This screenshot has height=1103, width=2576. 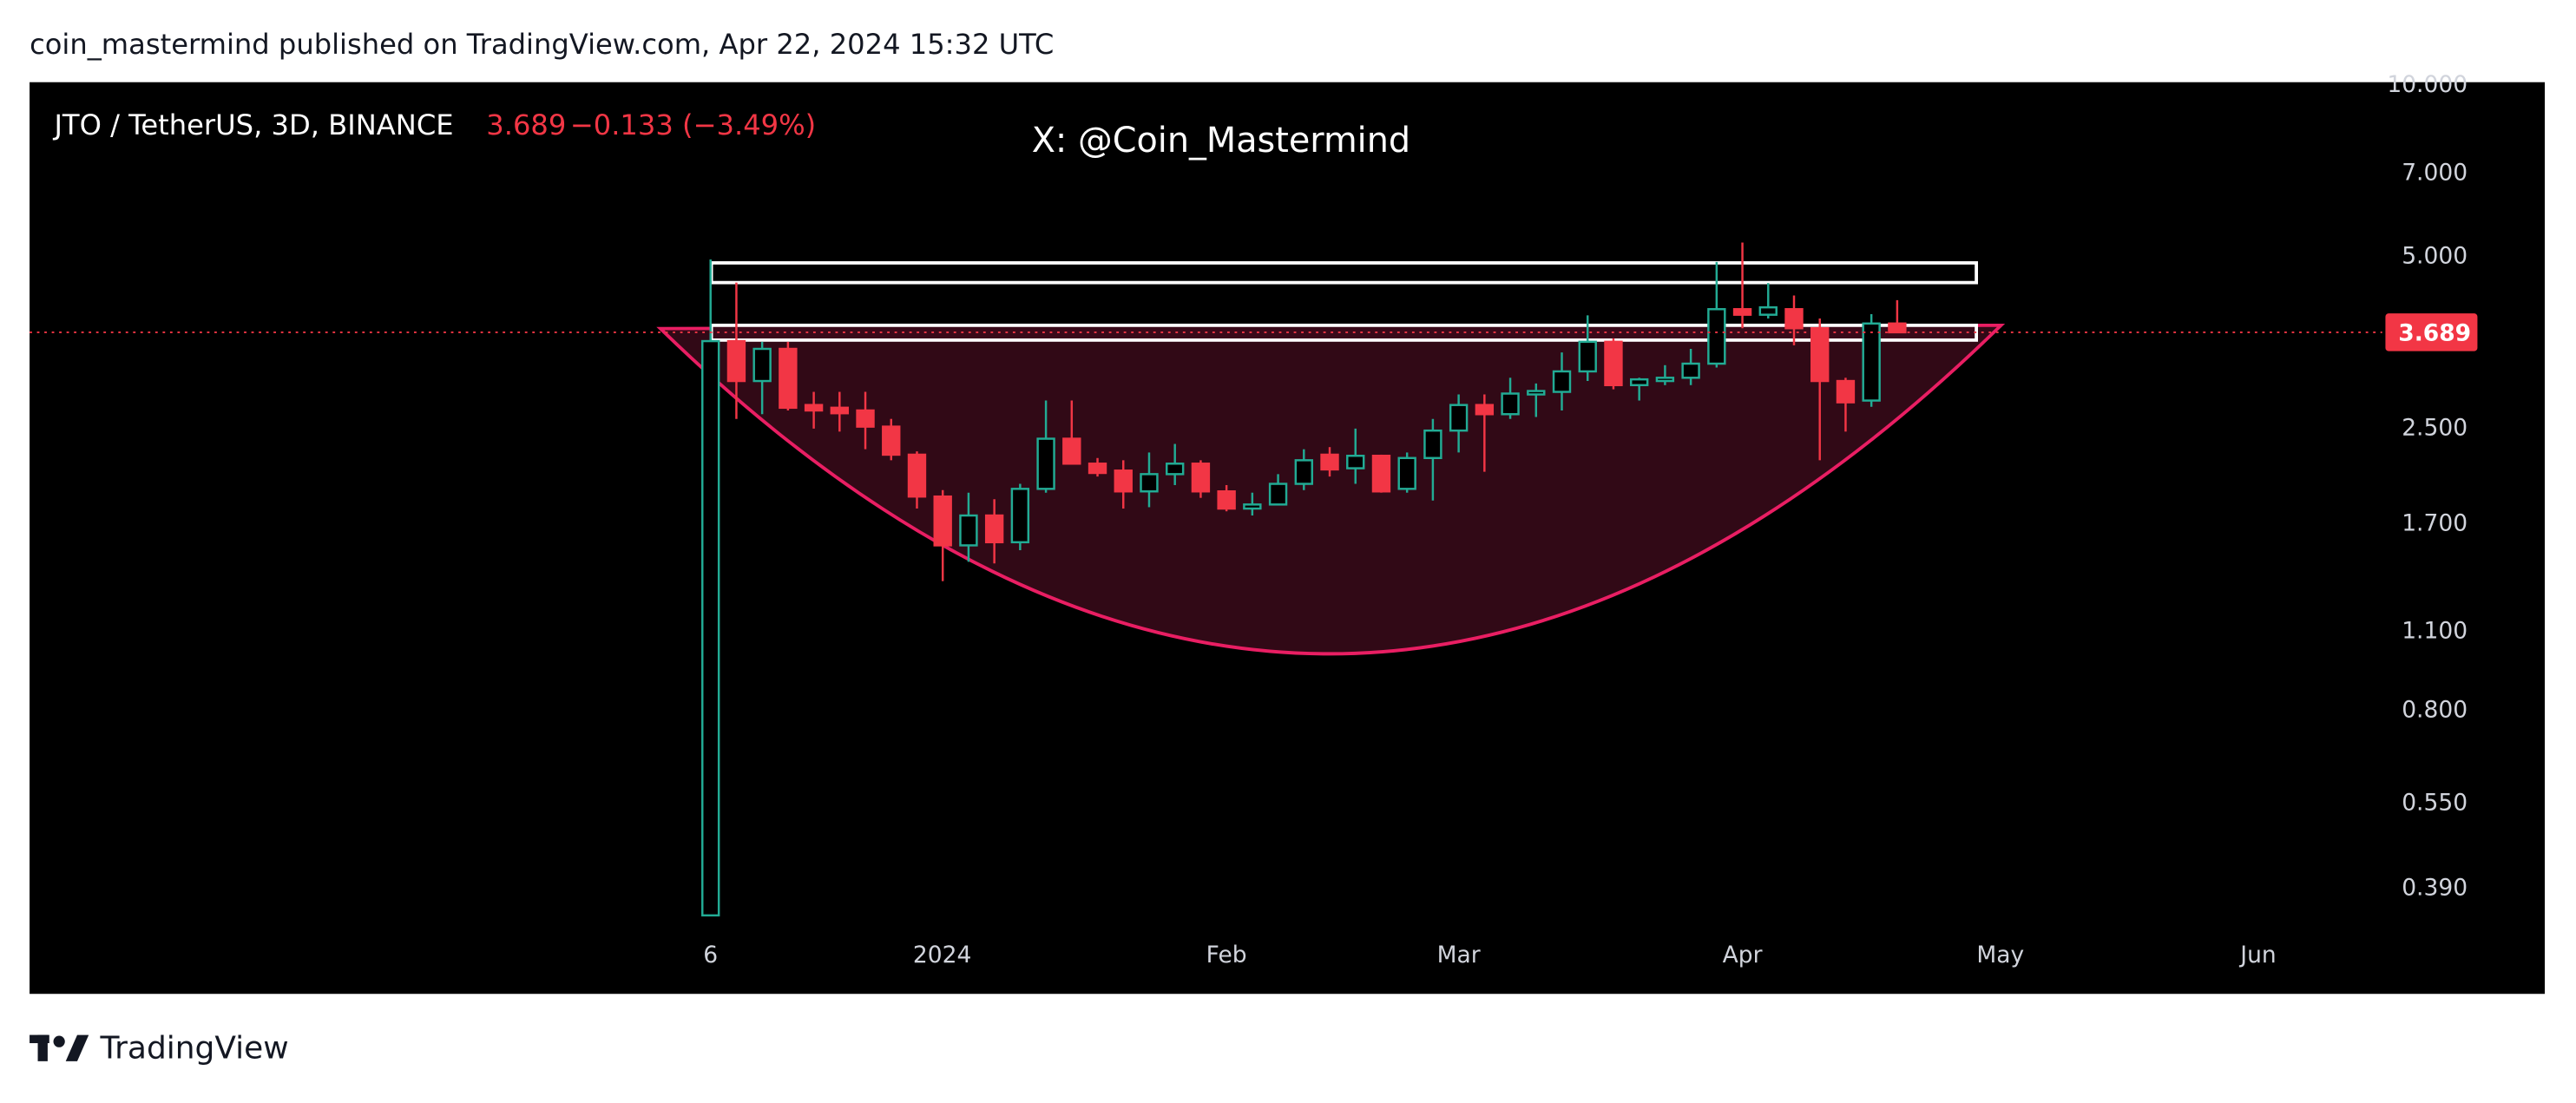 I want to click on last-price-tag, so click(x=2431, y=332).